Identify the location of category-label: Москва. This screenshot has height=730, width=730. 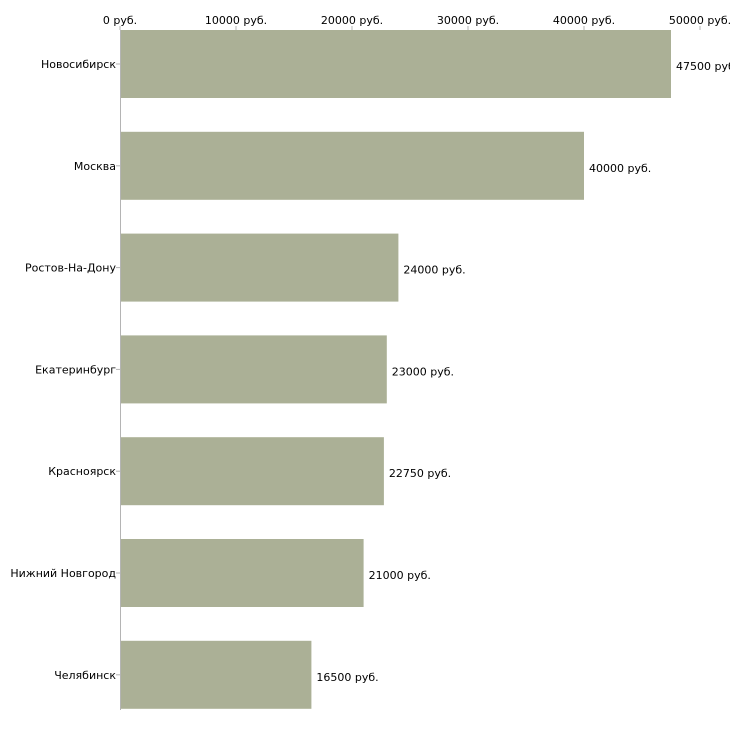
(95, 166).